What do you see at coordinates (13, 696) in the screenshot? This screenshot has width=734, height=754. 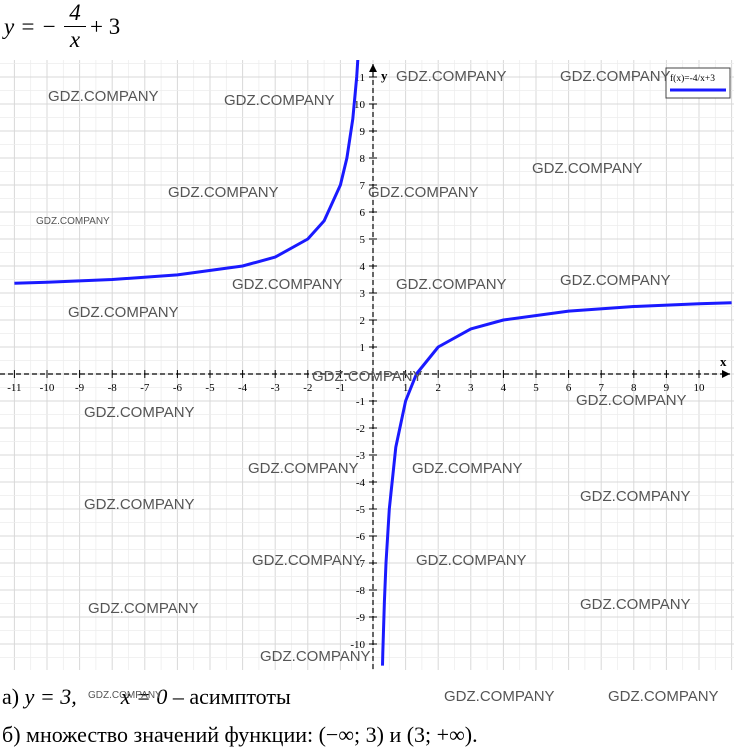 I see `answer-a-prefix: а)` at bounding box center [13, 696].